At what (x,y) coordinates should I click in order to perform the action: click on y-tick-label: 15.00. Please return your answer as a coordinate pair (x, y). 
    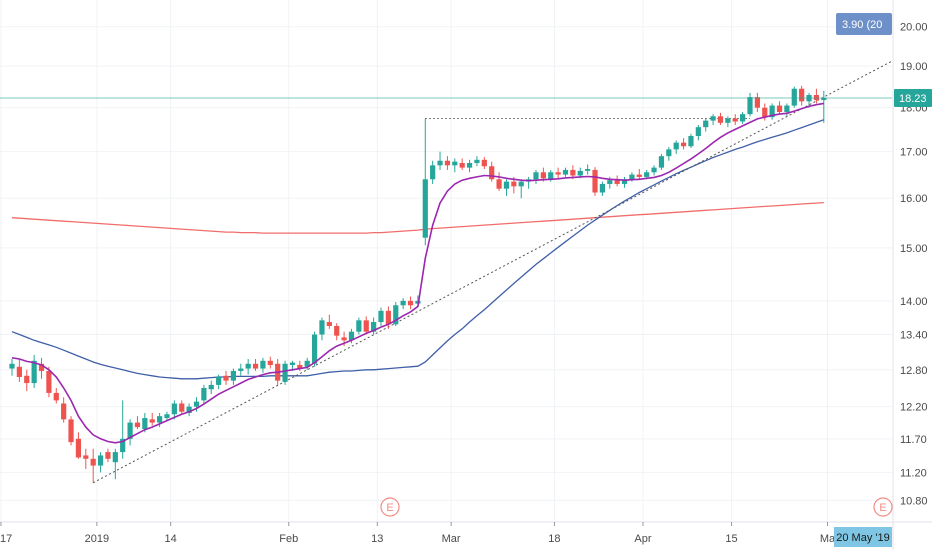
    Looking at the image, I should click on (914, 249).